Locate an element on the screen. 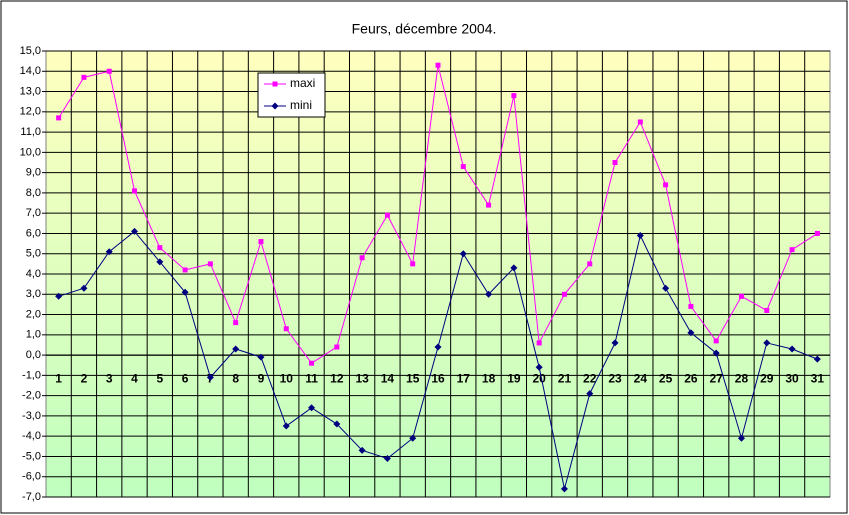 The width and height of the screenshot is (849, 515). y-tick-label: 3,0 is located at coordinates (33, 294).